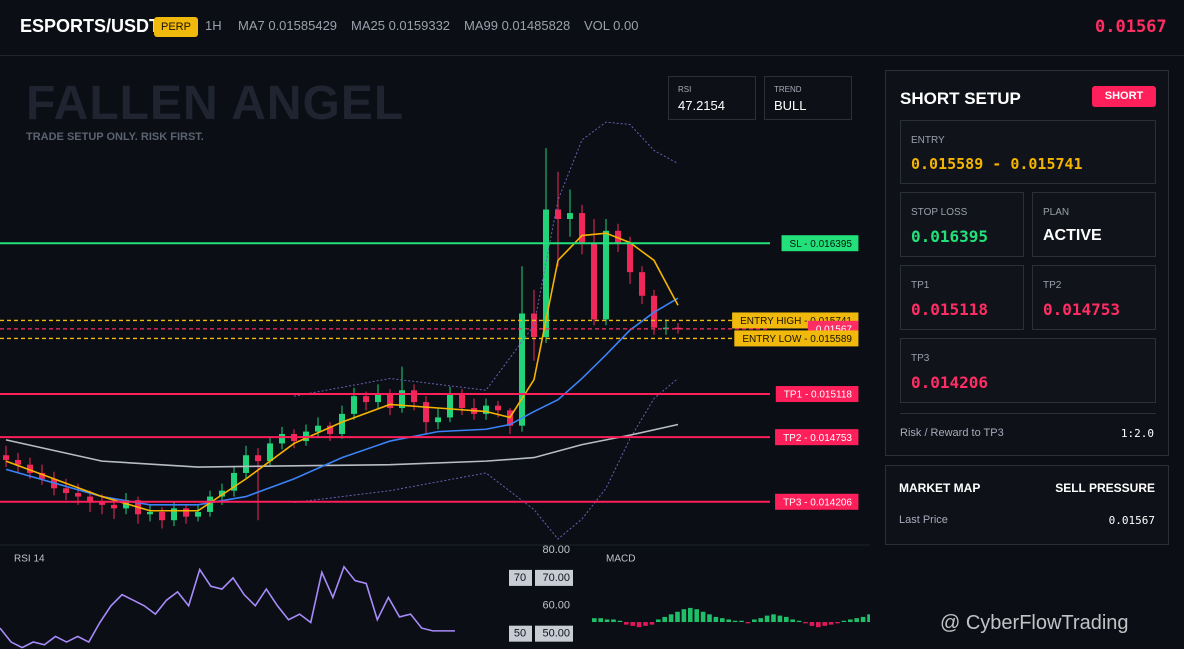 The height and width of the screenshot is (649, 1184). What do you see at coordinates (920, 358) in the screenshot?
I see `tp3-label: TP3` at bounding box center [920, 358].